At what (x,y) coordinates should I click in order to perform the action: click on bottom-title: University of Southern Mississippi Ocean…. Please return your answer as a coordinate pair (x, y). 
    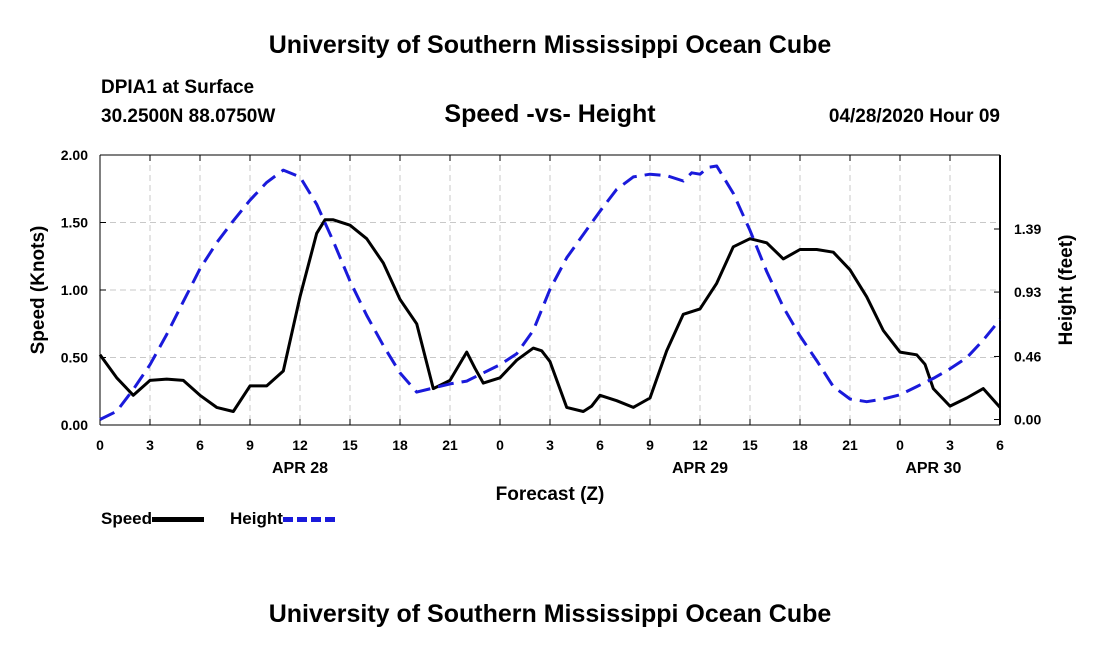
    Looking at the image, I should click on (550, 614).